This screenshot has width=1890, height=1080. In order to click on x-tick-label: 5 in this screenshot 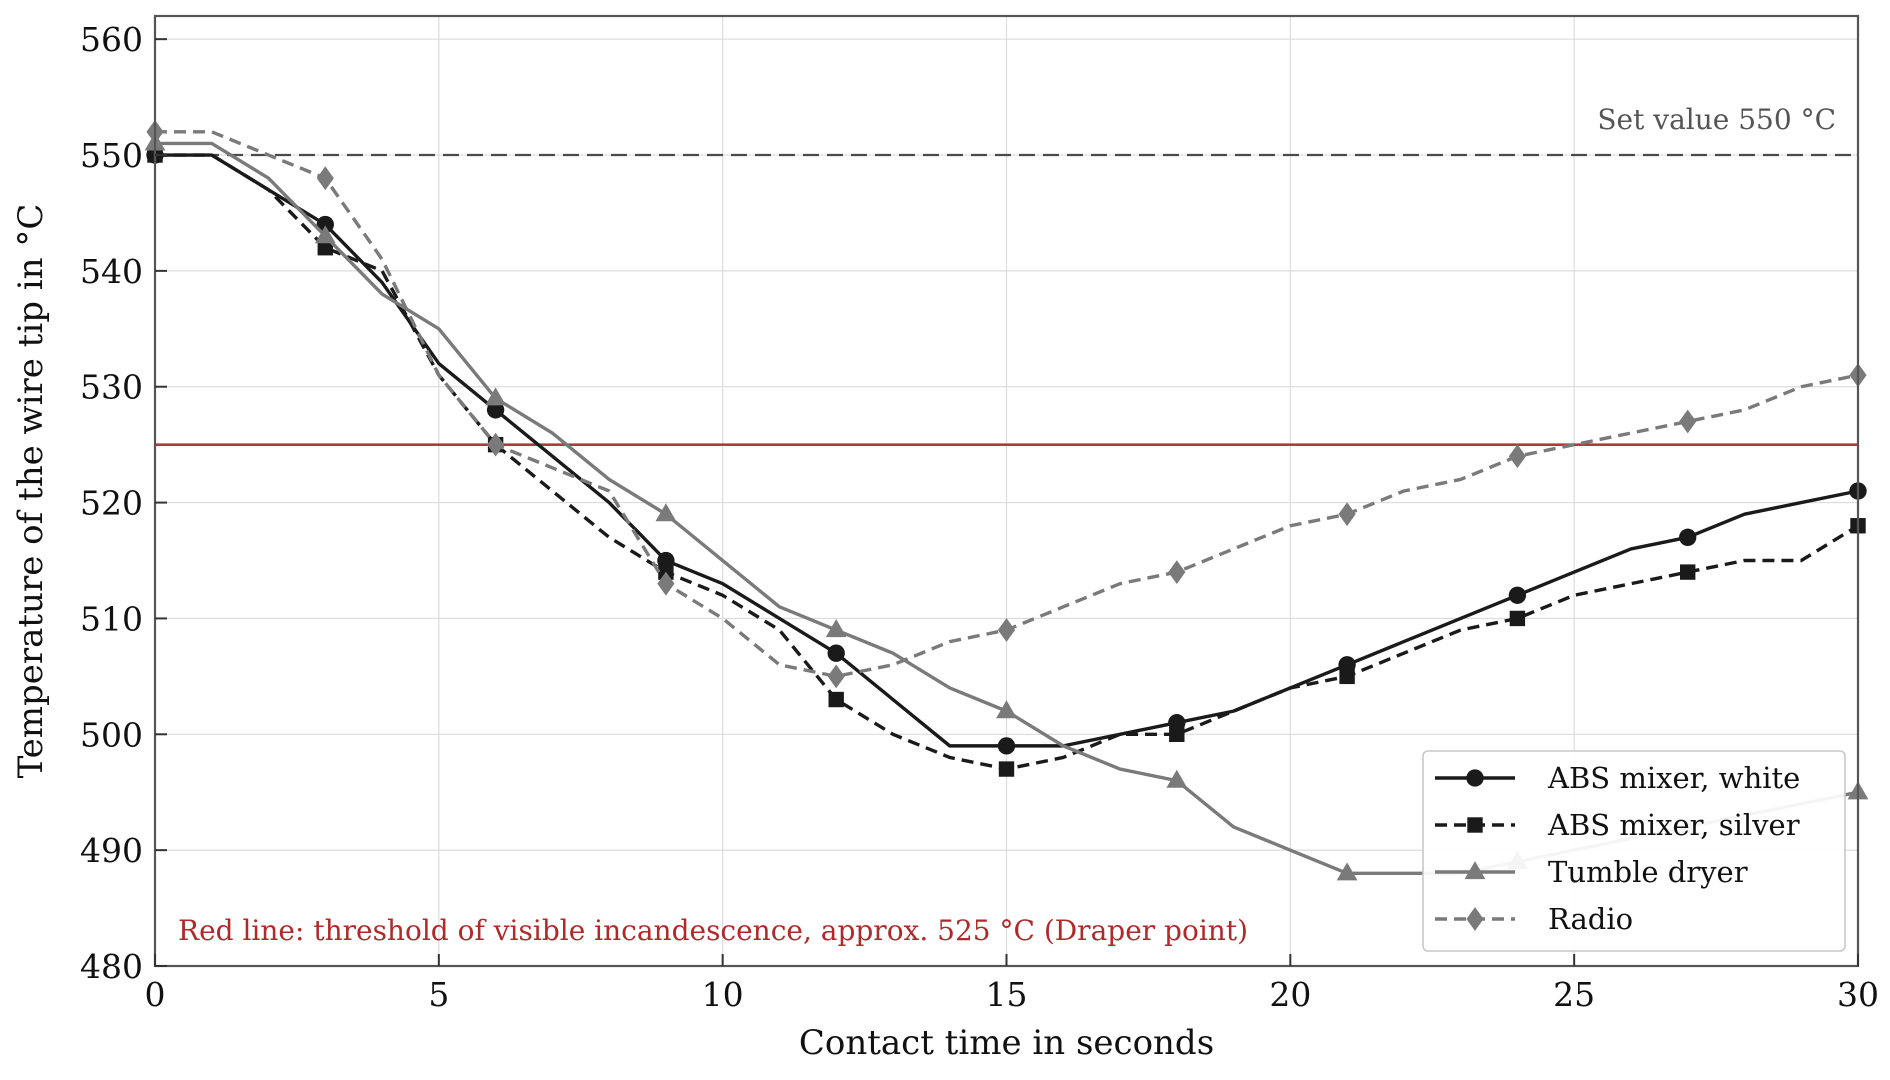, I will do `click(438, 994)`.